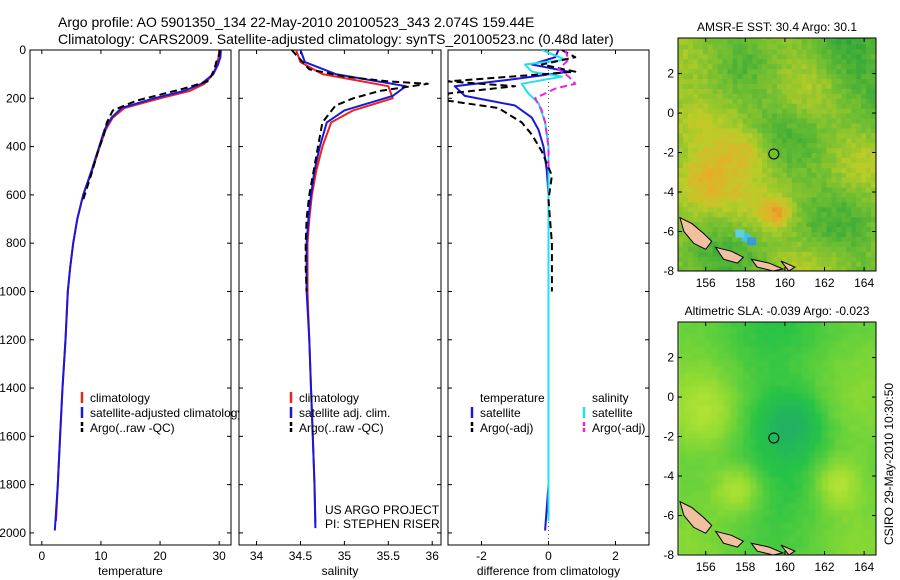 The width and height of the screenshot is (900, 580). I want to click on depth-tick-label: 600, so click(16, 195).